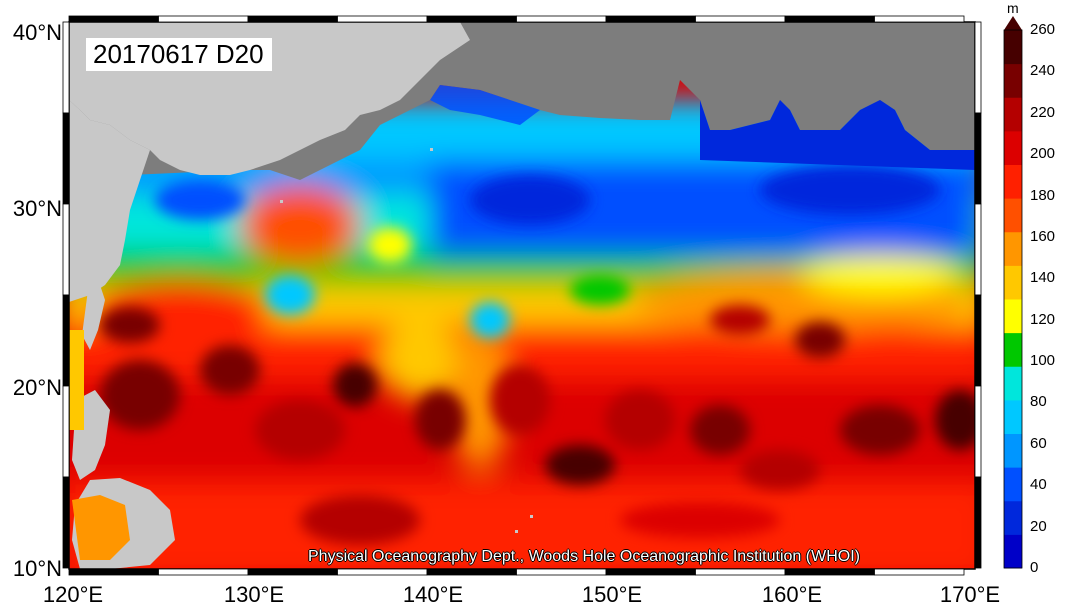 Image resolution: width=1072 pixels, height=607 pixels. Describe the element at coordinates (612, 594) in the screenshot. I see `lon-label-150e: 150°E` at that location.